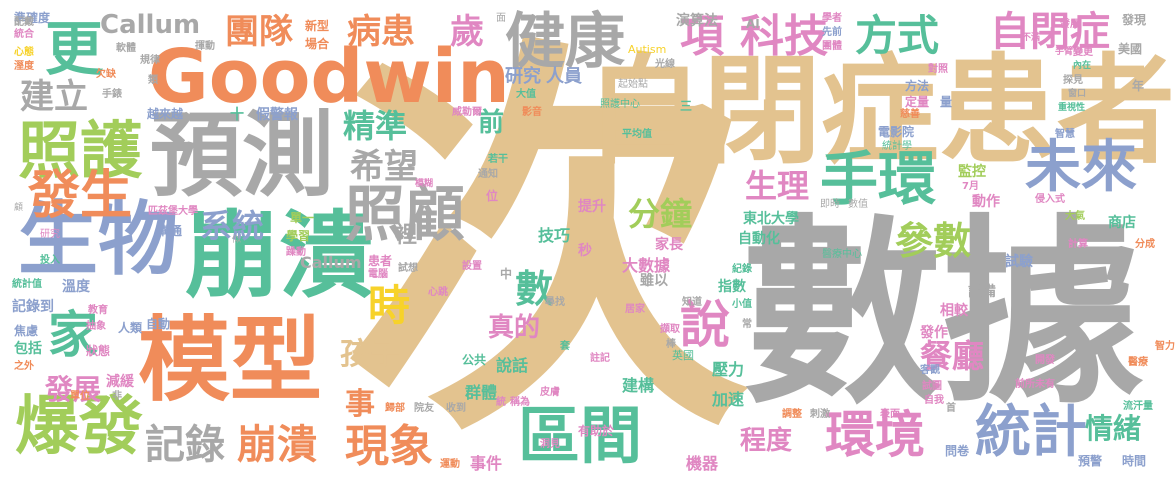 The width and height of the screenshot is (1175, 482). I want to click on word-development: 發展, so click(73, 389).